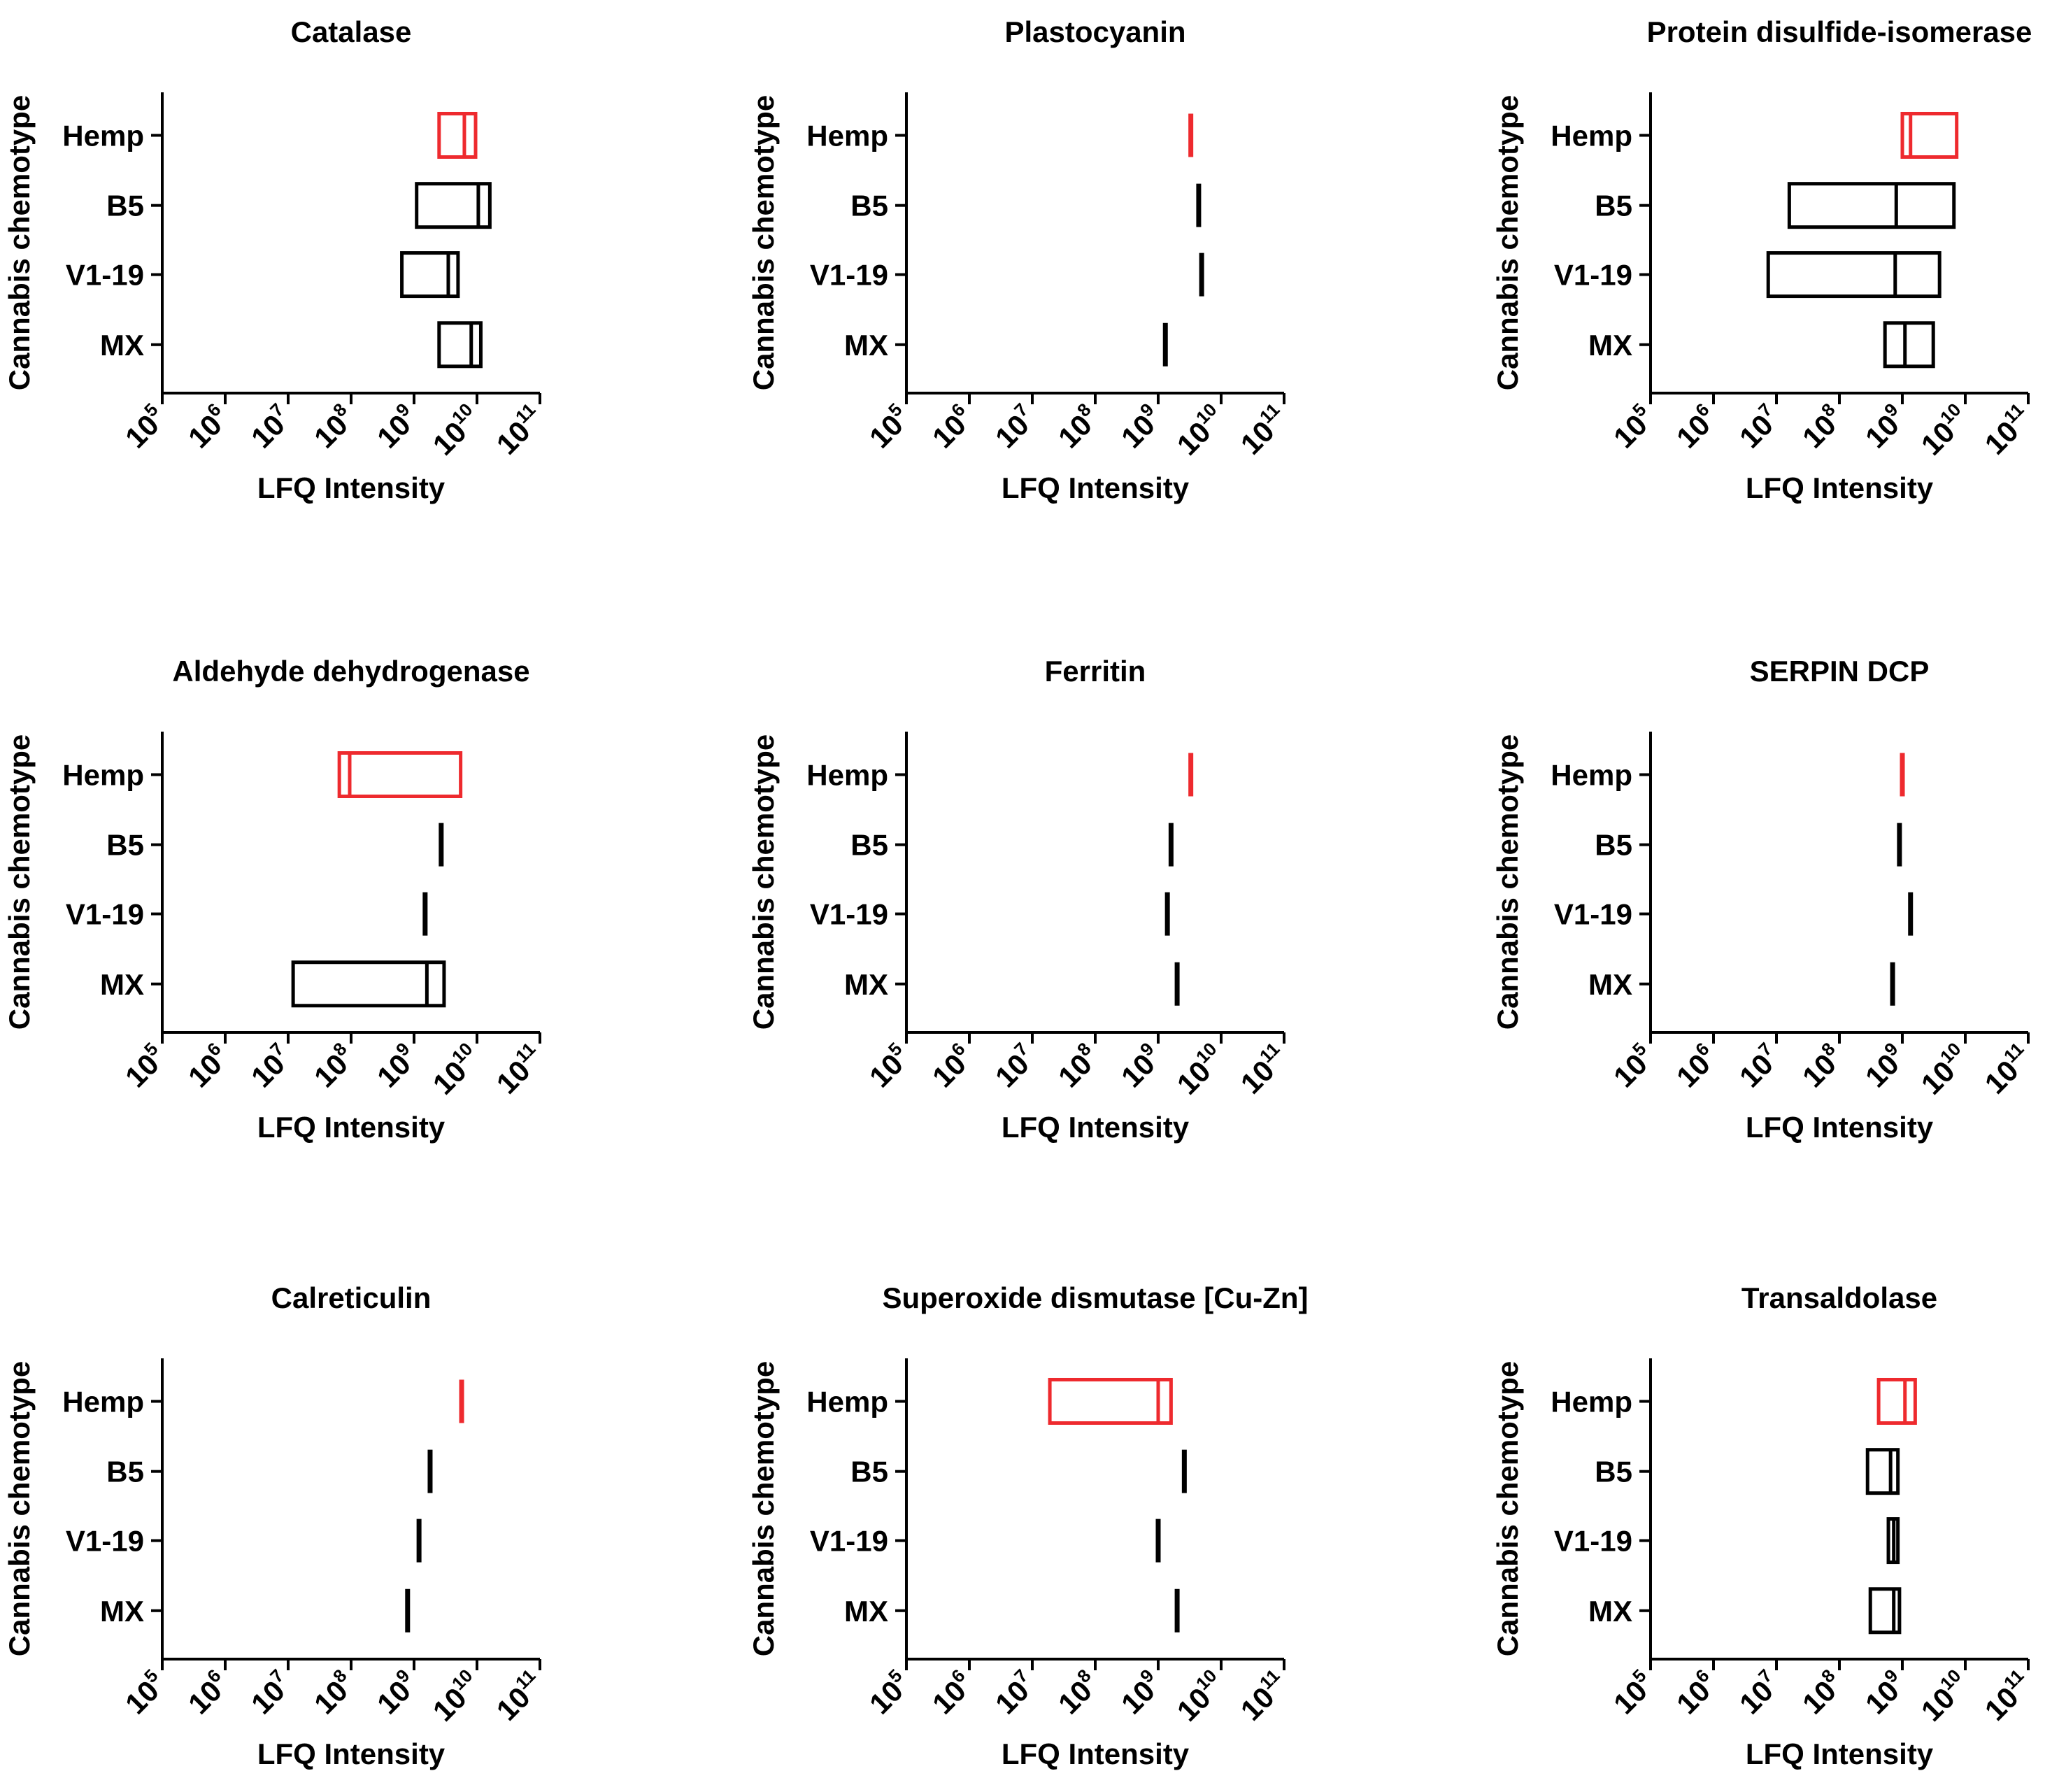  What do you see at coordinates (1839, 31) in the screenshot?
I see `chart-title: Protein disulfide-isomerase` at bounding box center [1839, 31].